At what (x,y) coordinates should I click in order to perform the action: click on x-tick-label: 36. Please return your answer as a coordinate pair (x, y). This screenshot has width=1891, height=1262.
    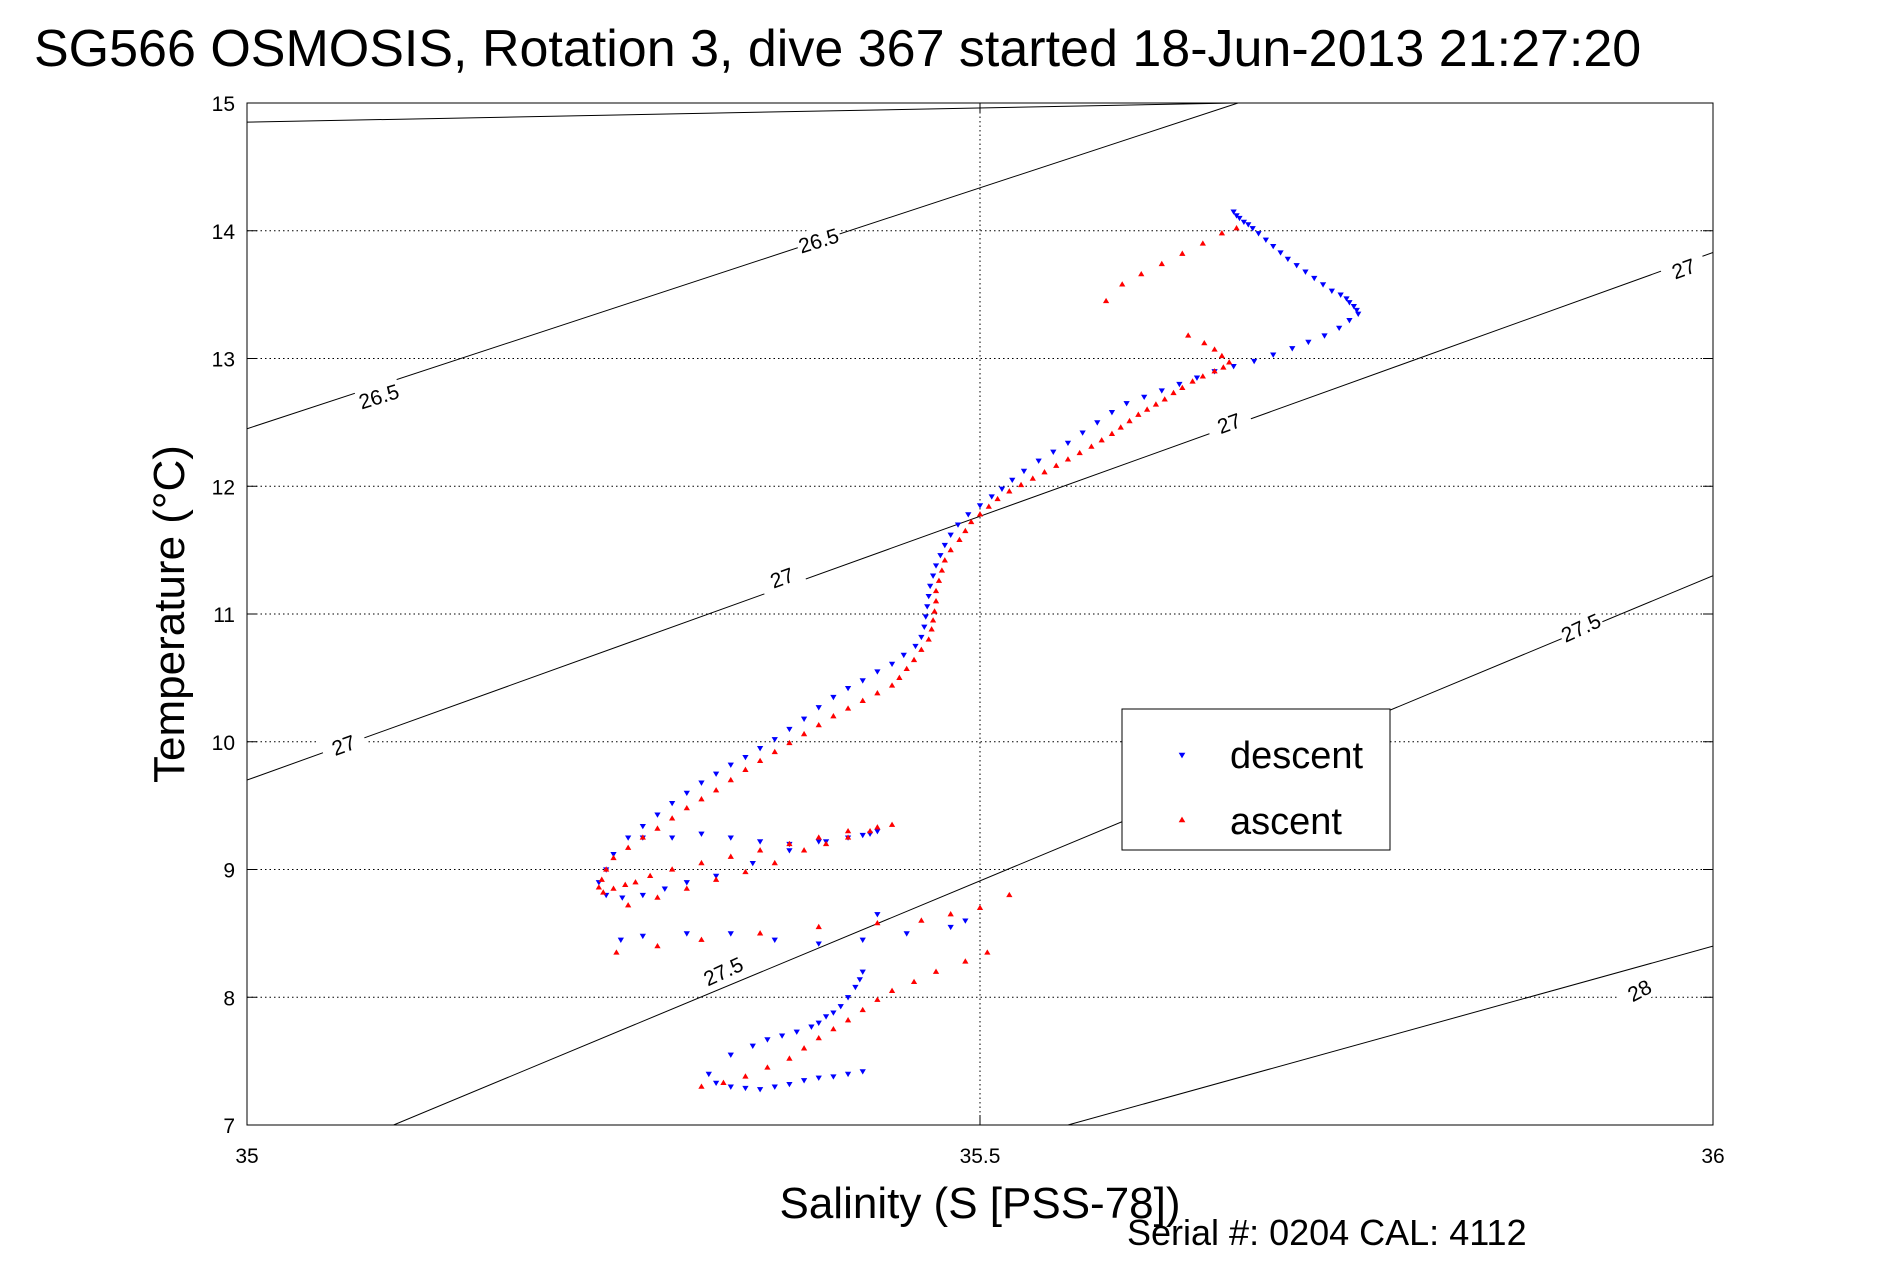
    Looking at the image, I should click on (1712, 1156).